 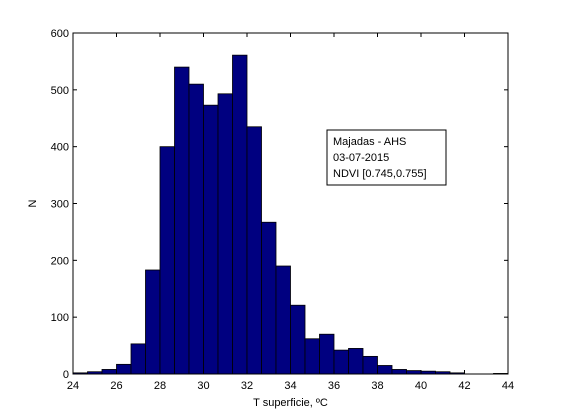 What do you see at coordinates (60, 148) in the screenshot?
I see `y-tick-label: 400` at bounding box center [60, 148].